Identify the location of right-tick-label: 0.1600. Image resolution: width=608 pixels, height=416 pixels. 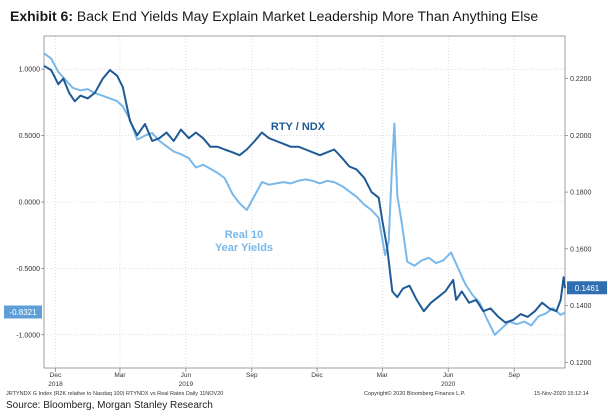
(581, 249).